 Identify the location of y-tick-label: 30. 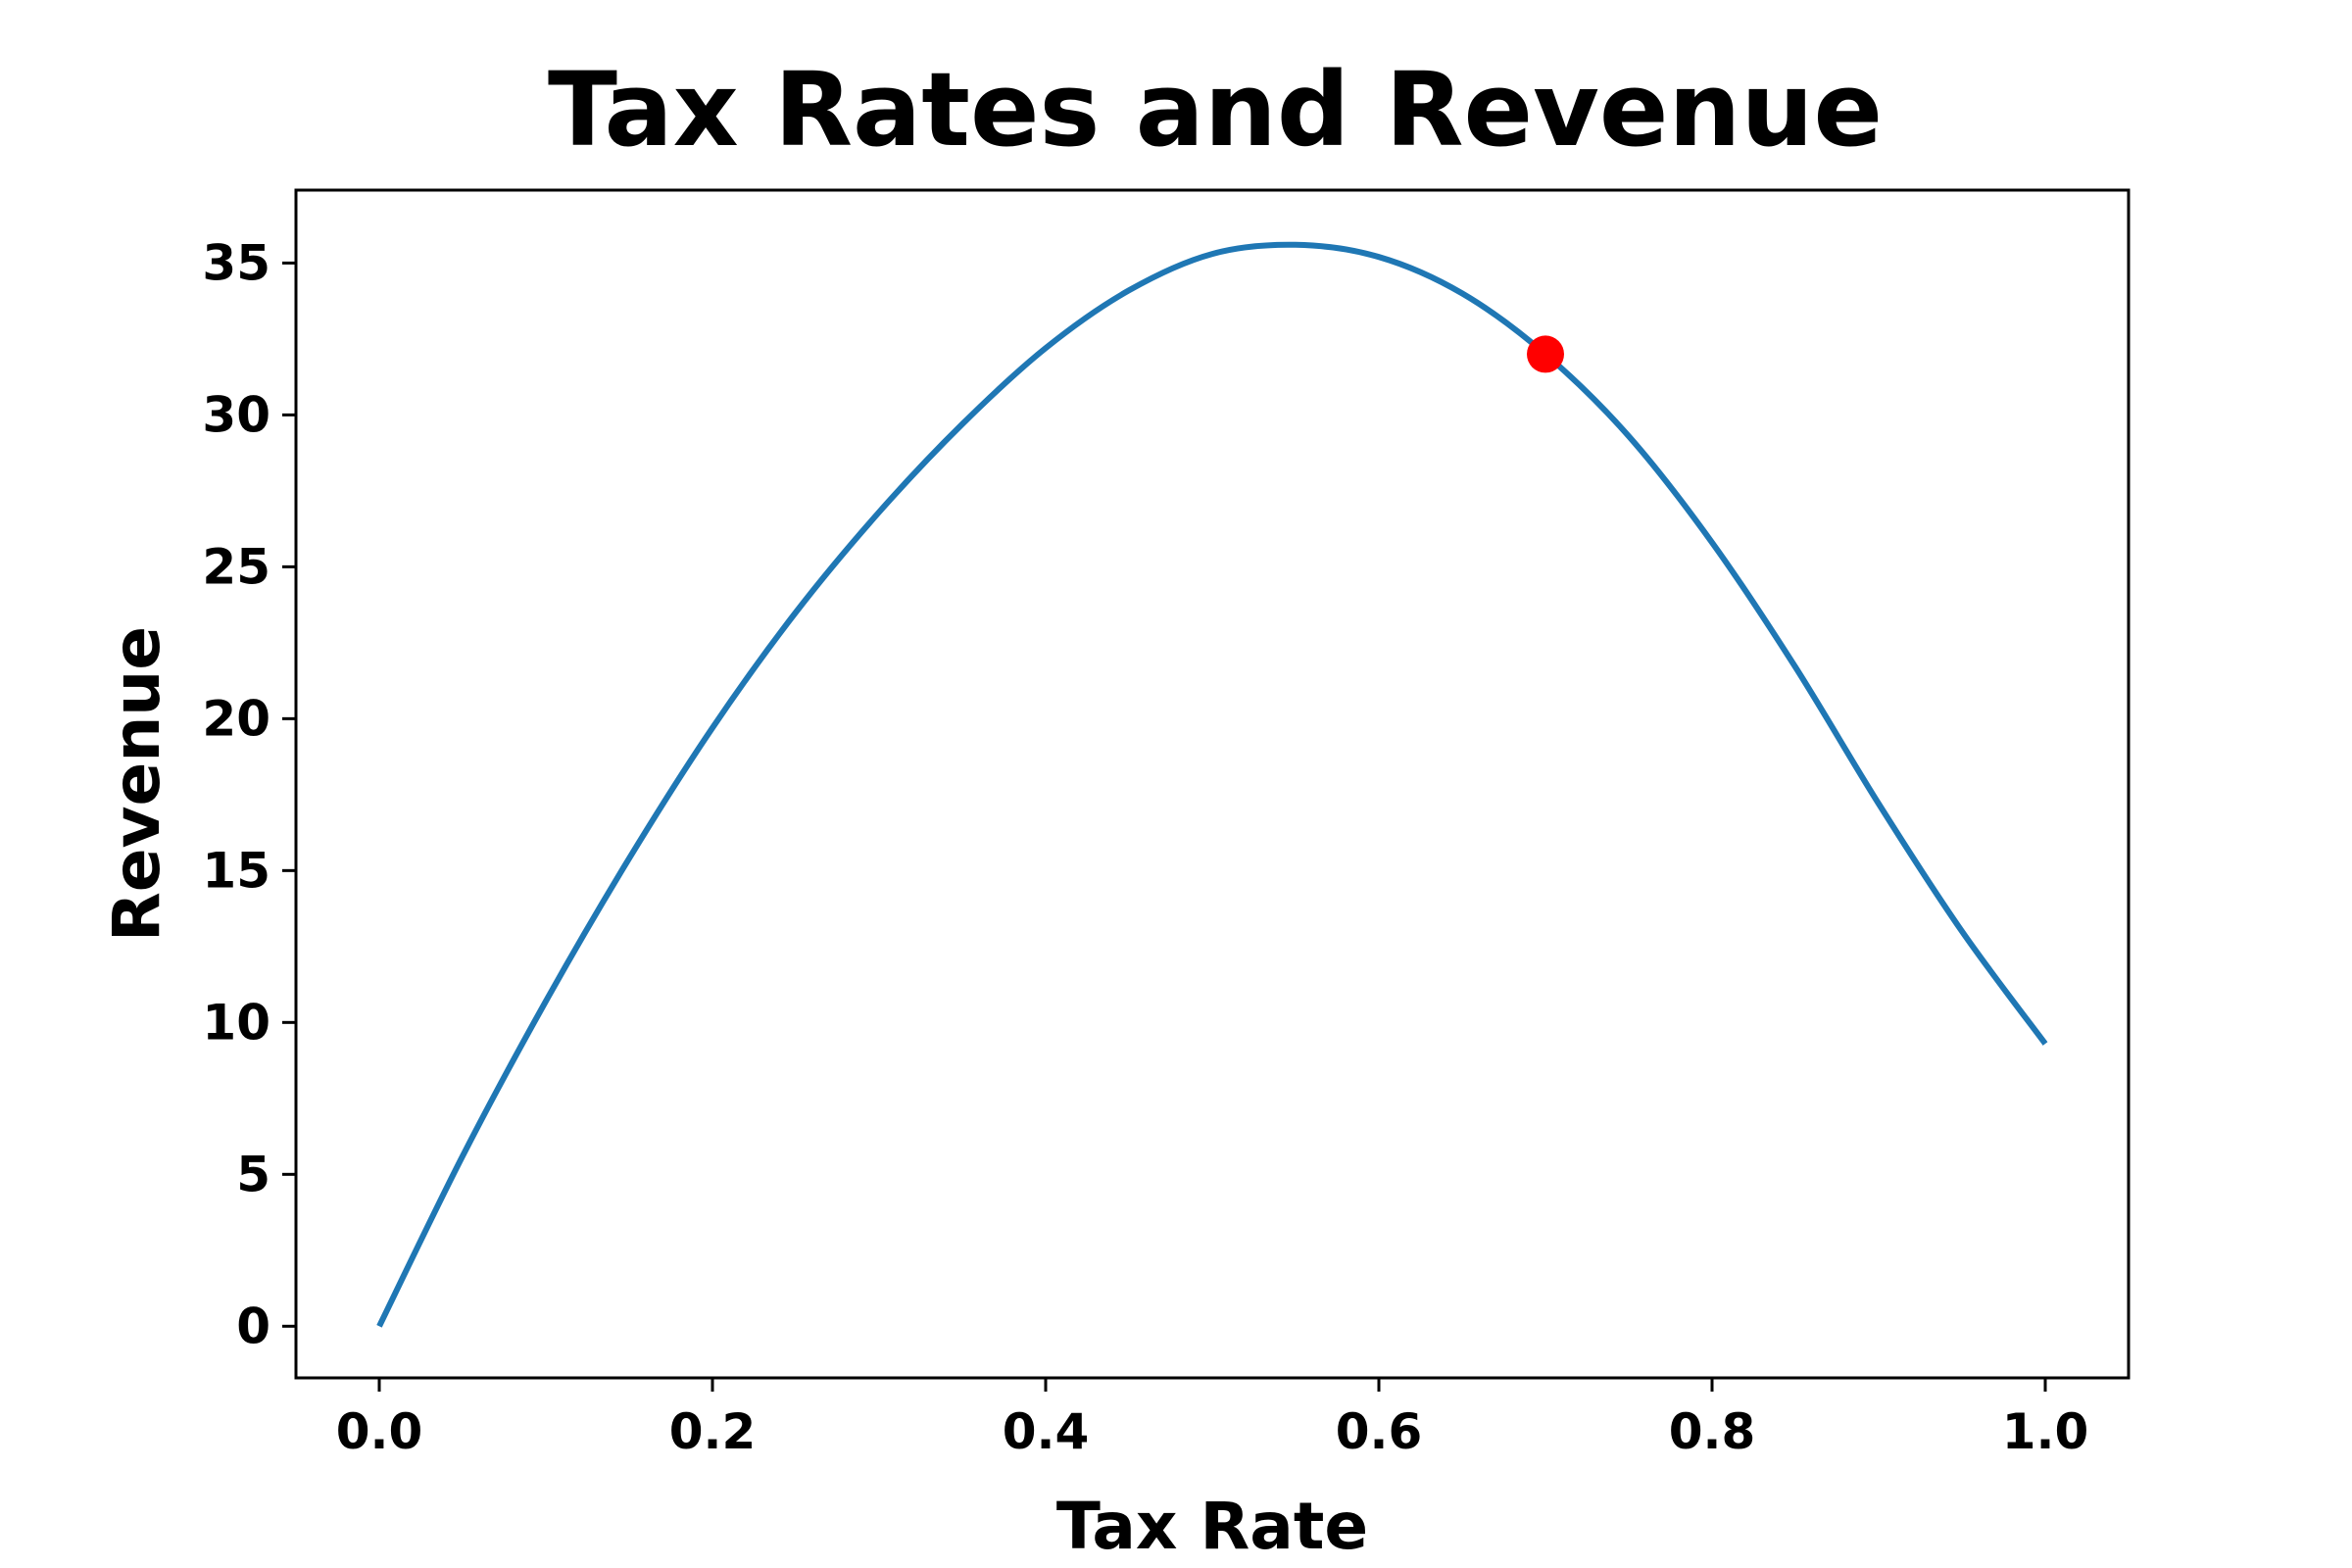
(236, 414).